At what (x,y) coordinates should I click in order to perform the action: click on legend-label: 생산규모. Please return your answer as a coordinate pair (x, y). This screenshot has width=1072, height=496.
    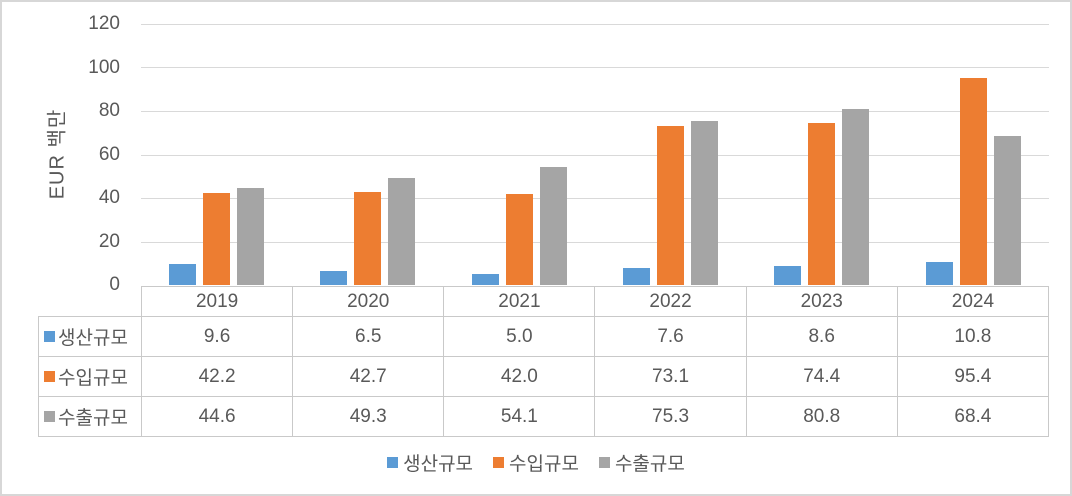
    Looking at the image, I should click on (438, 464).